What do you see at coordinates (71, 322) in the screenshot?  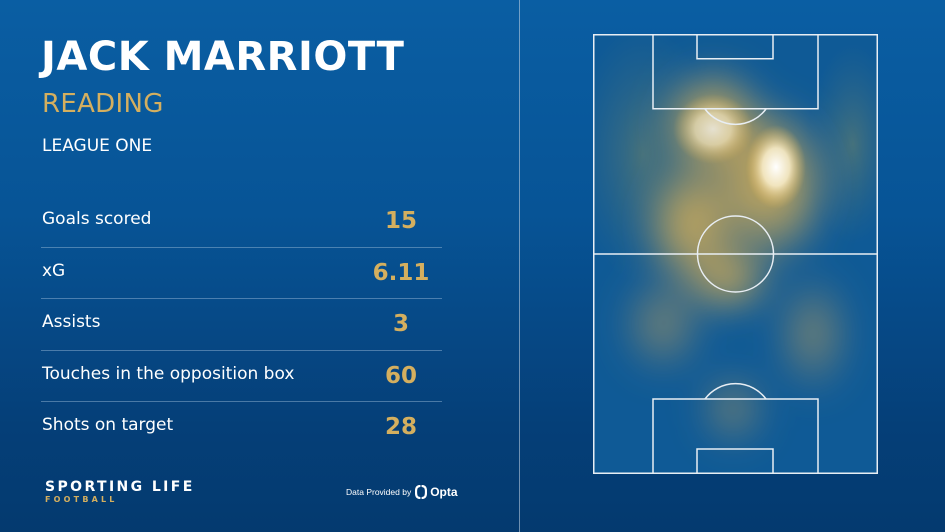 I see `stat-label: Assists` at bounding box center [71, 322].